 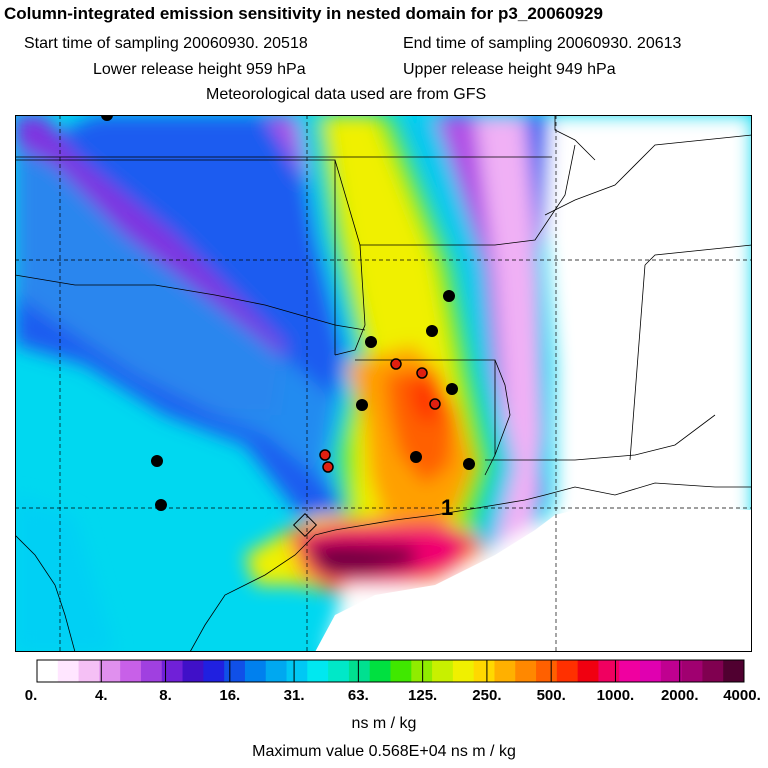 What do you see at coordinates (294, 695) in the screenshot?
I see `colorbar-tick-label: 31.` at bounding box center [294, 695].